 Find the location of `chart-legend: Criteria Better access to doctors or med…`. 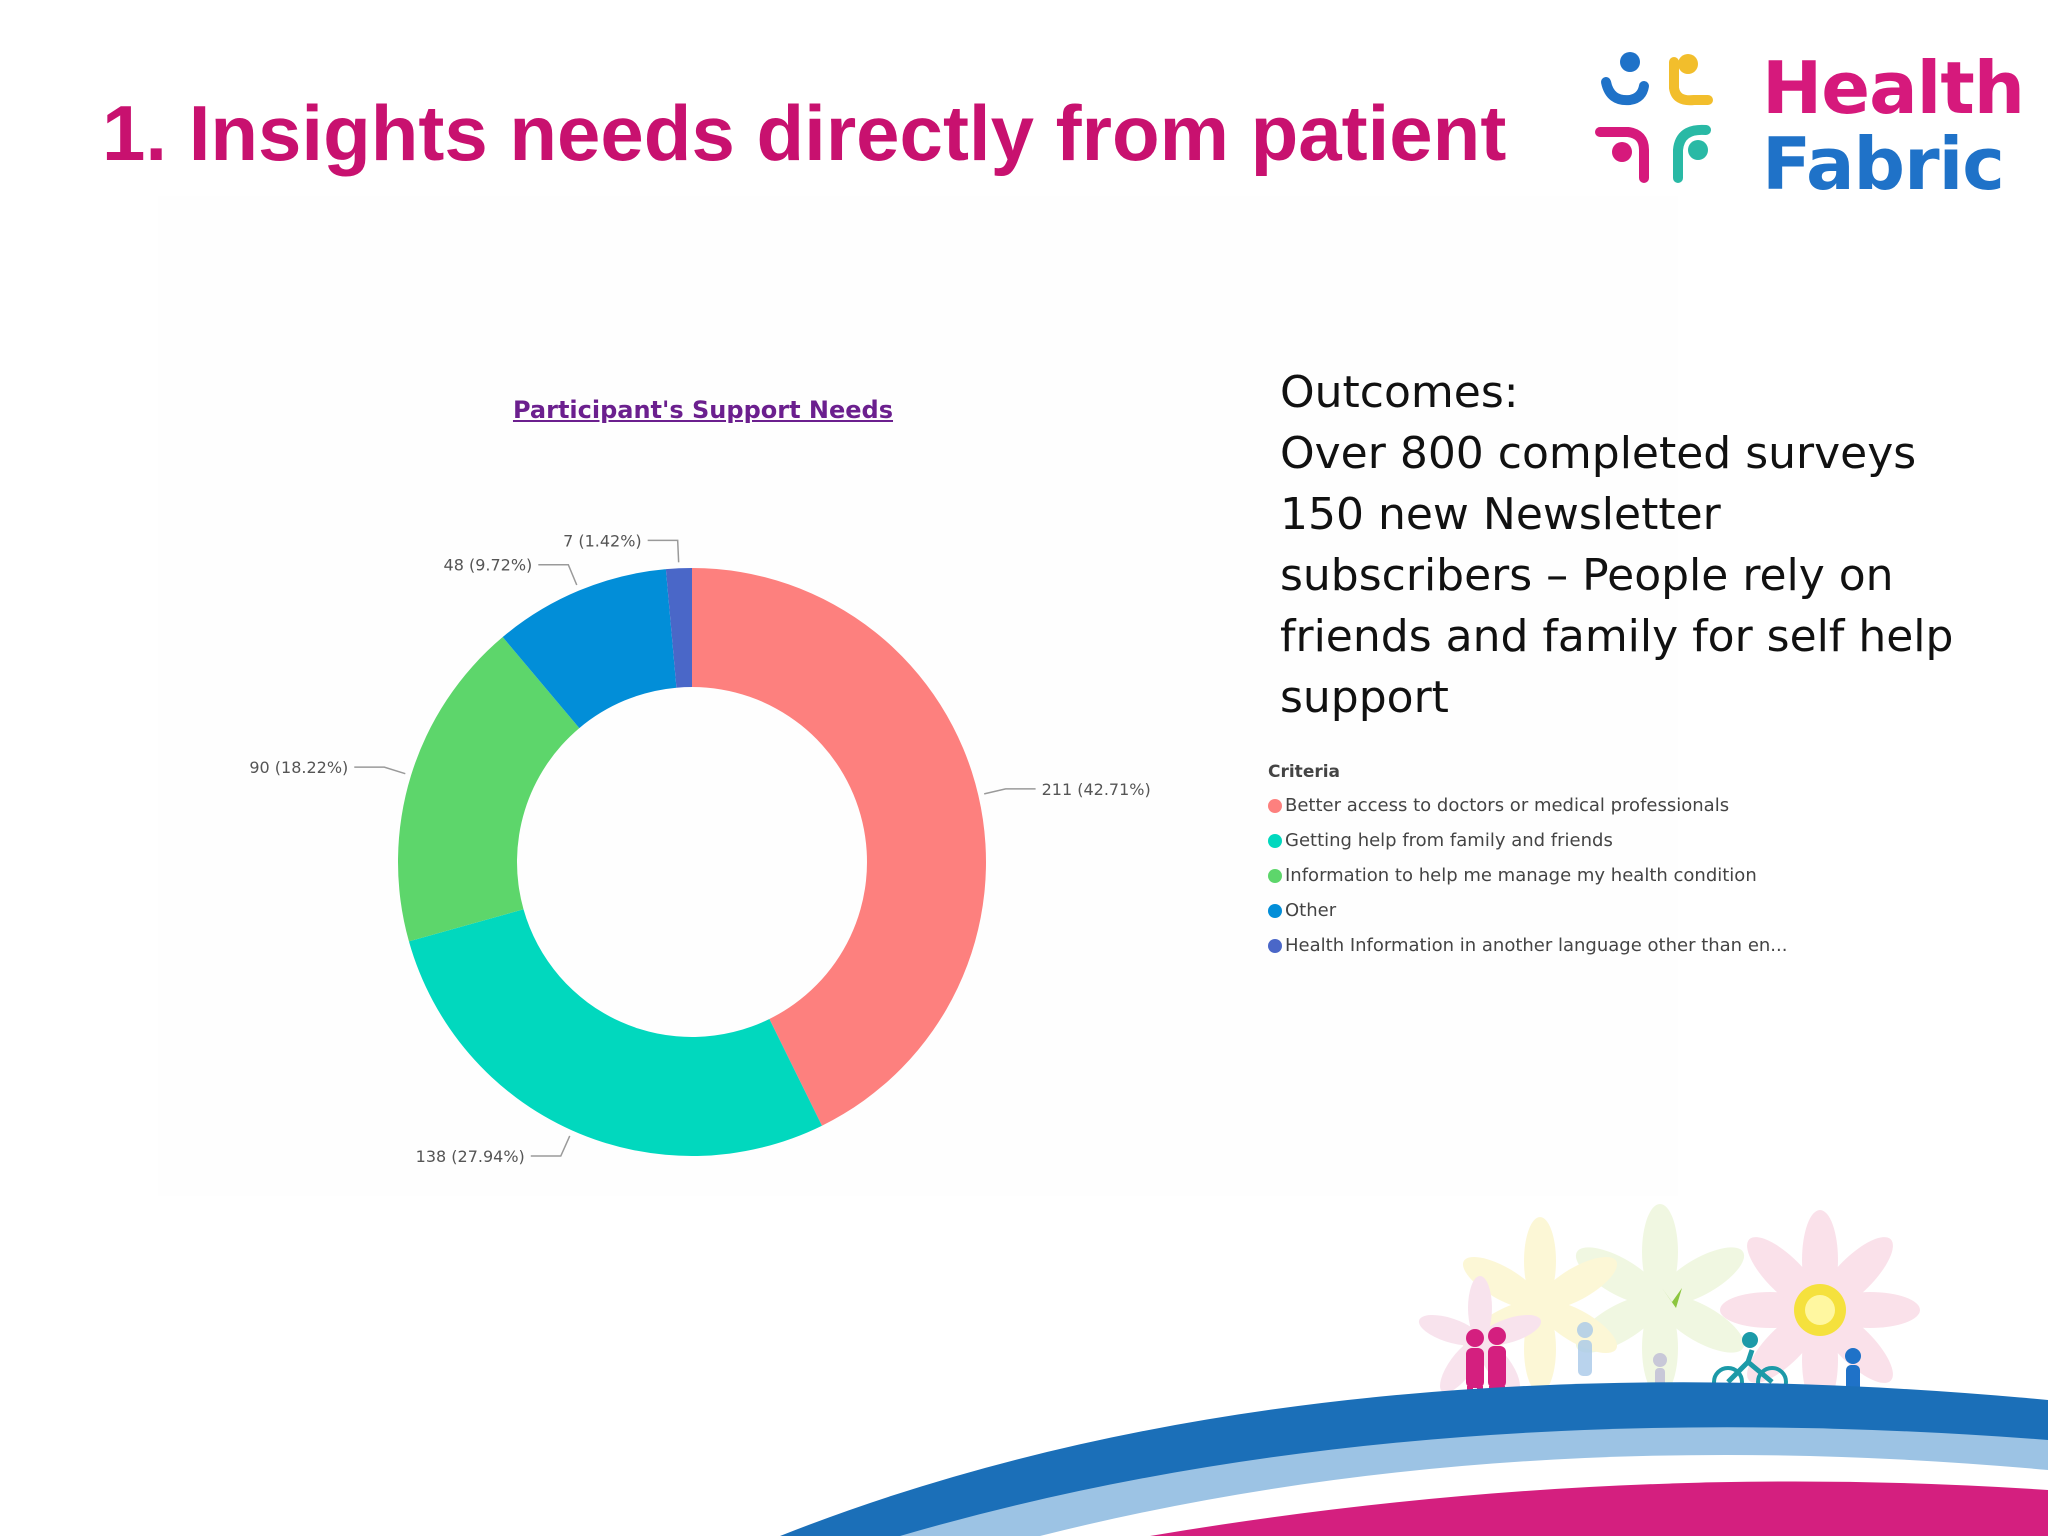

chart-legend: Criteria Better access to doctors or med… is located at coordinates (1527, 862).